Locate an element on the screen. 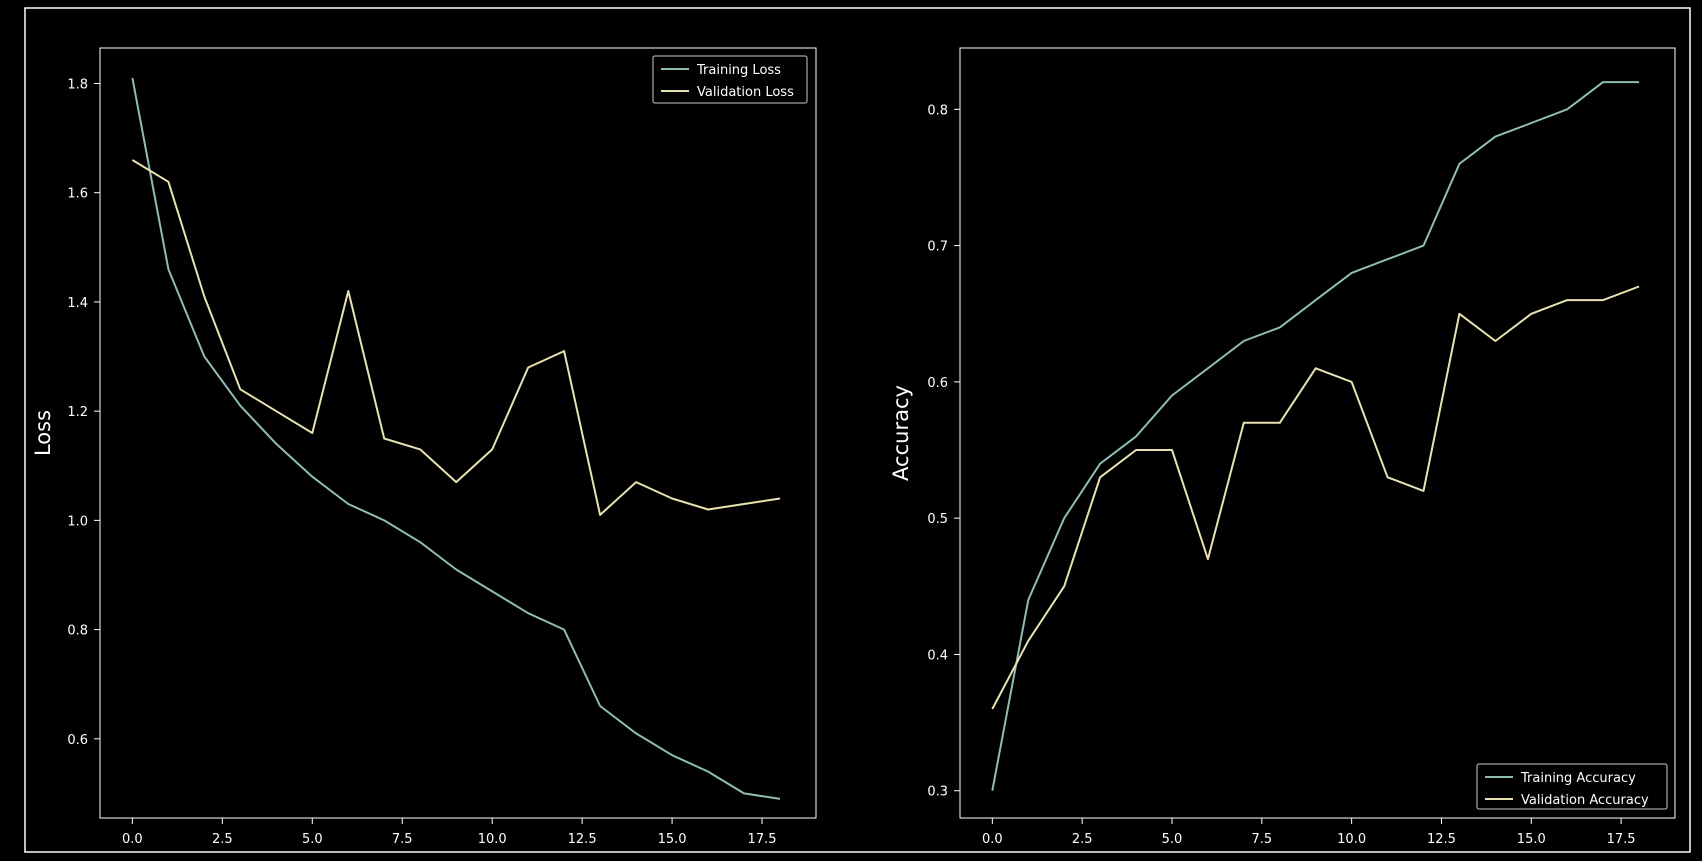  y-tick-label: 0.4 is located at coordinates (937, 655).